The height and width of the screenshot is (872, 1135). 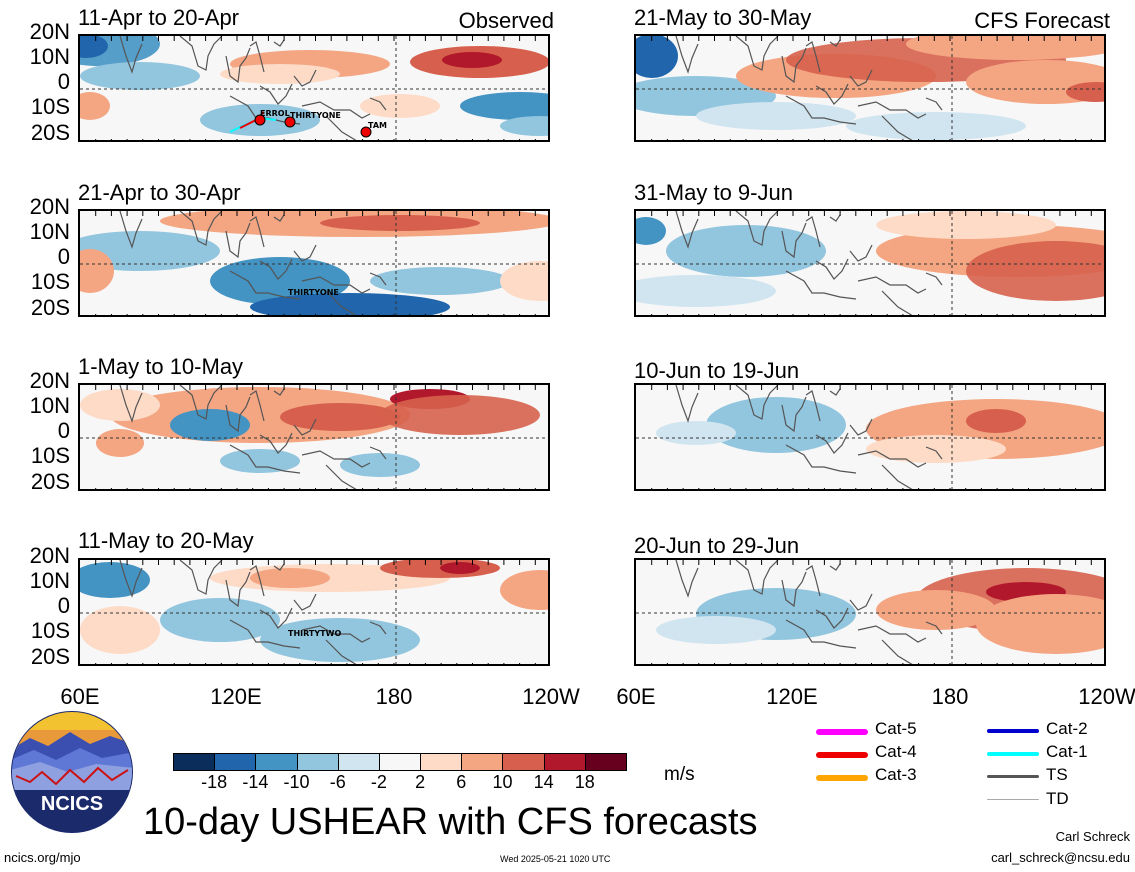 What do you see at coordinates (337, 782) in the screenshot?
I see `colorbar-tick-label: -6` at bounding box center [337, 782].